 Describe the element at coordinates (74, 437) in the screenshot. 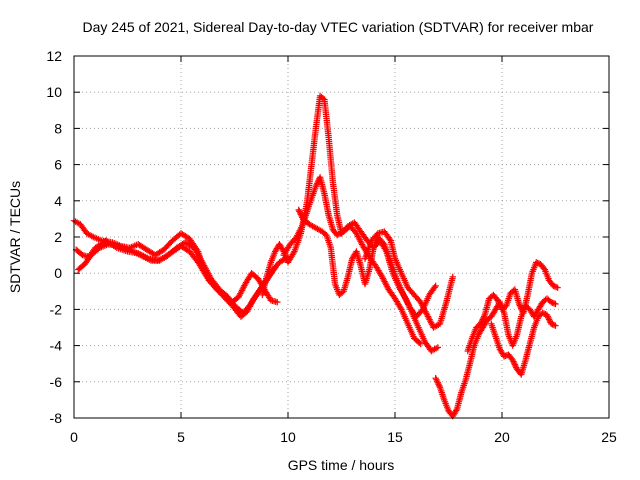

I see `x-tick-label: 0` at that location.